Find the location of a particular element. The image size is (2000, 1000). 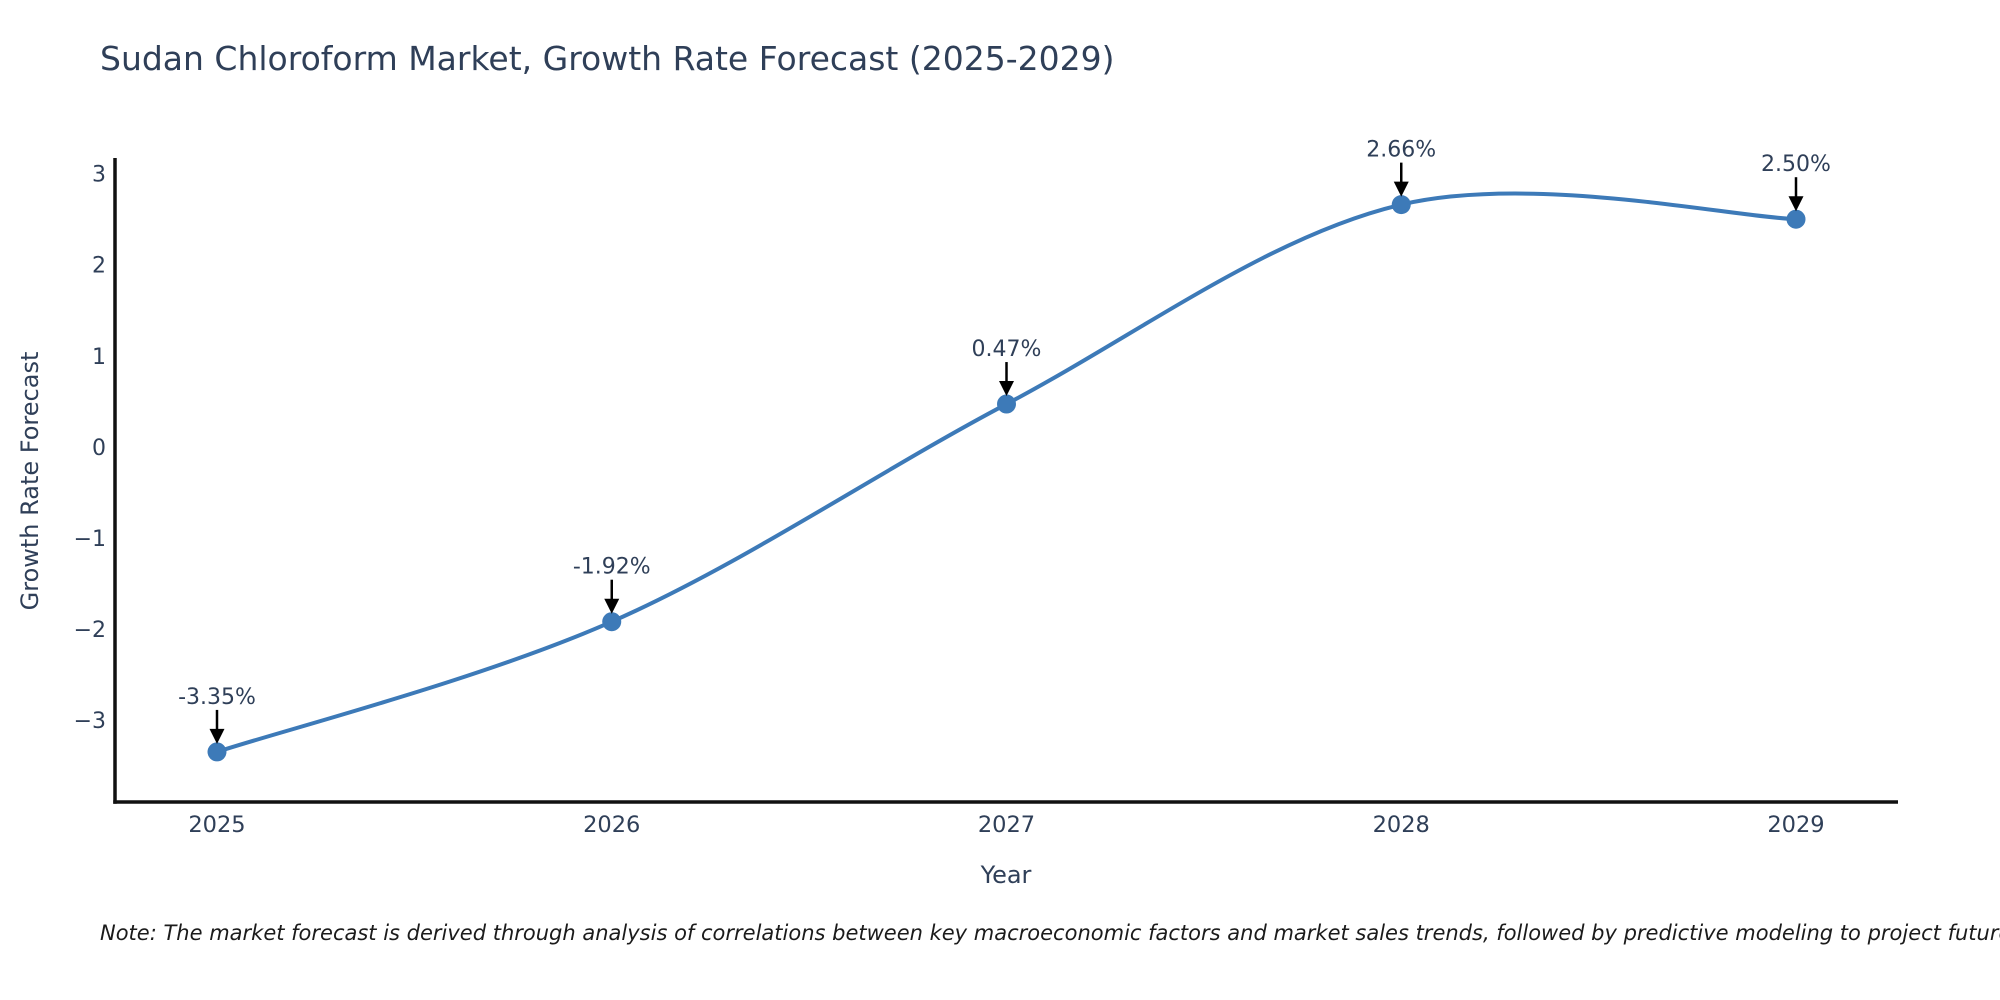

point-value-label: 2.50% is located at coordinates (1796, 164).